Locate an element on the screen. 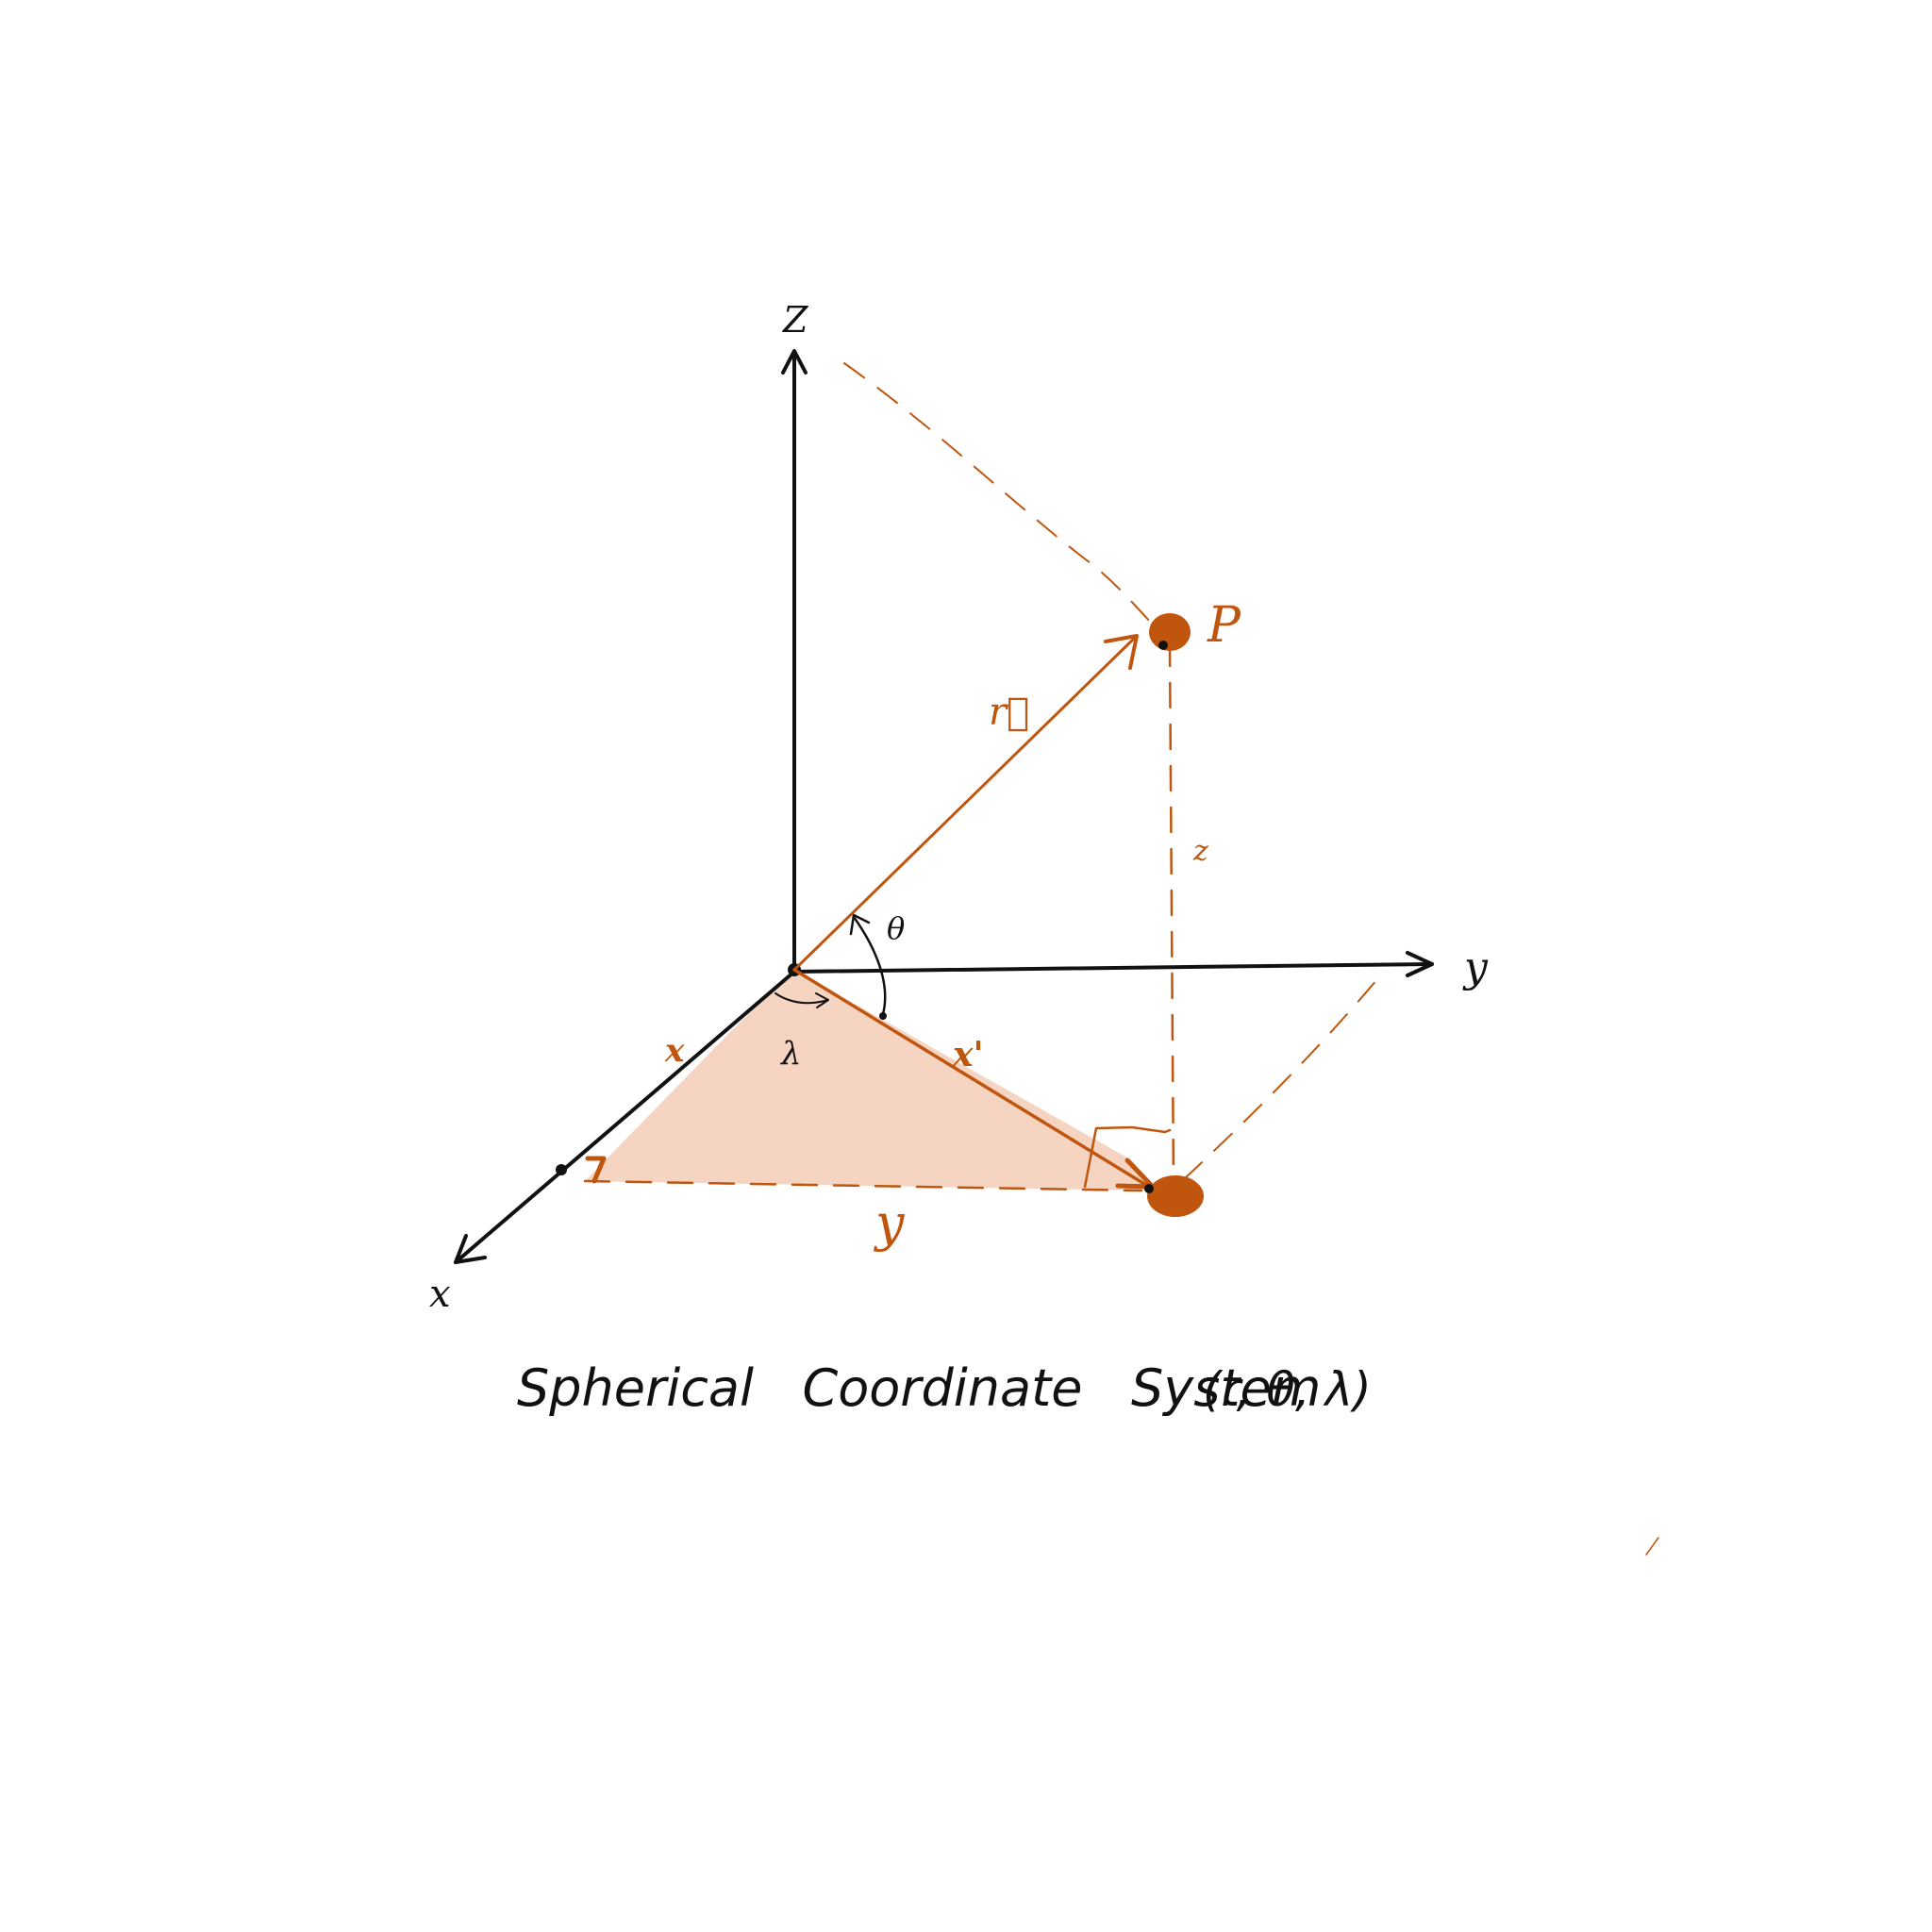 Image resolution: width=1932 pixels, height=1932 pixels. theta-label: θ is located at coordinates (896, 928).